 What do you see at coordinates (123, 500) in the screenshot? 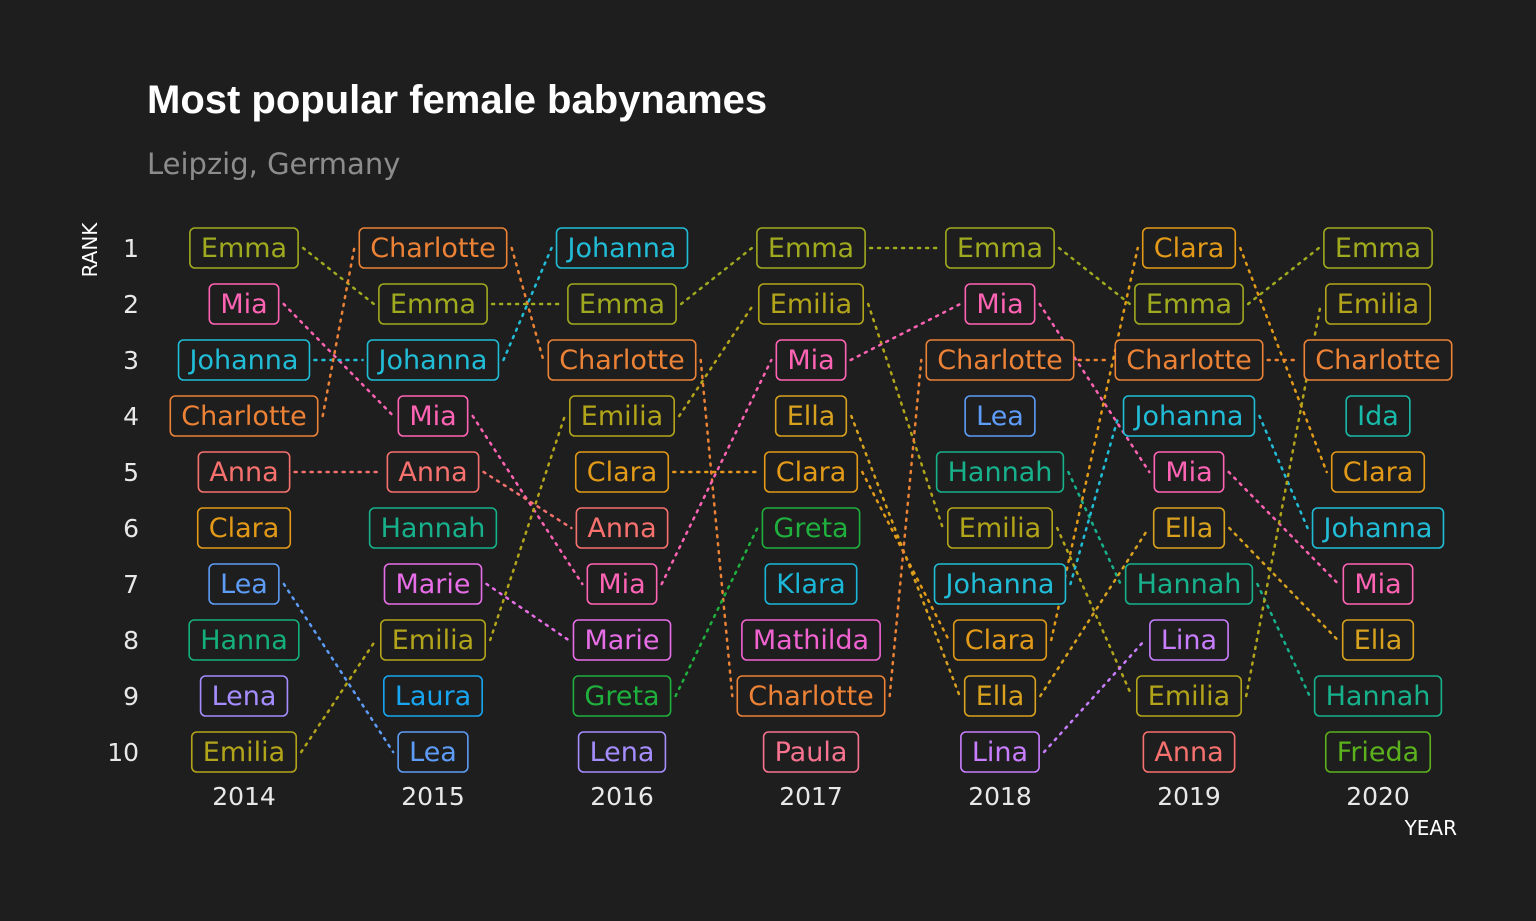
I see `rank-ticks: 1 2 3 4 5 6 7 8 9 10` at bounding box center [123, 500].